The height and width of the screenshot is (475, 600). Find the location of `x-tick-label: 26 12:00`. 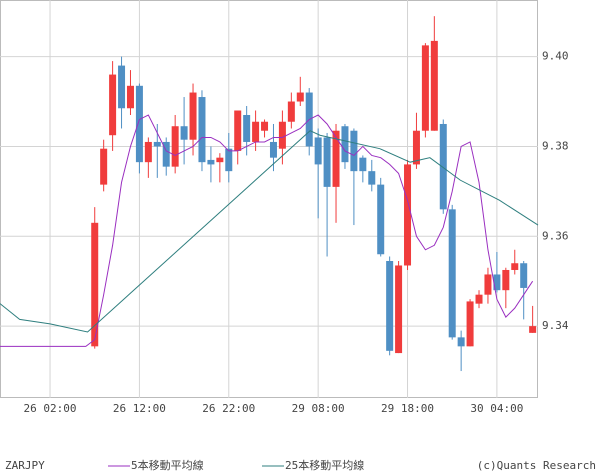

x-tick-label: 26 12:00 is located at coordinates (139, 408).